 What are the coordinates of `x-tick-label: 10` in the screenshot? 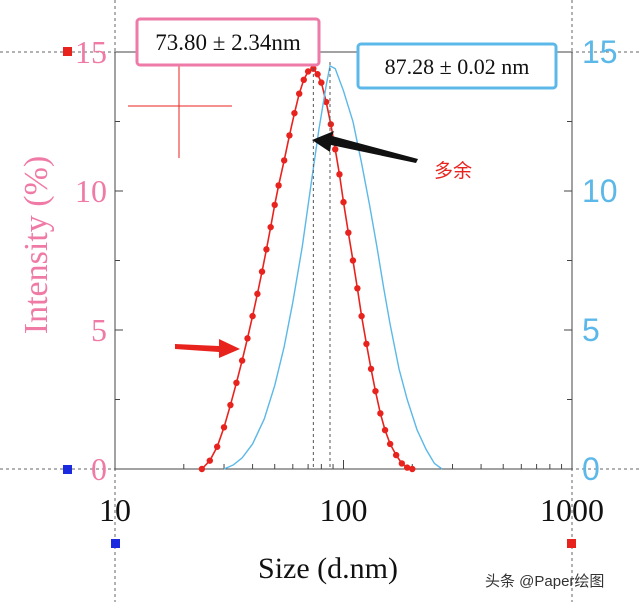 It's located at (115, 510).